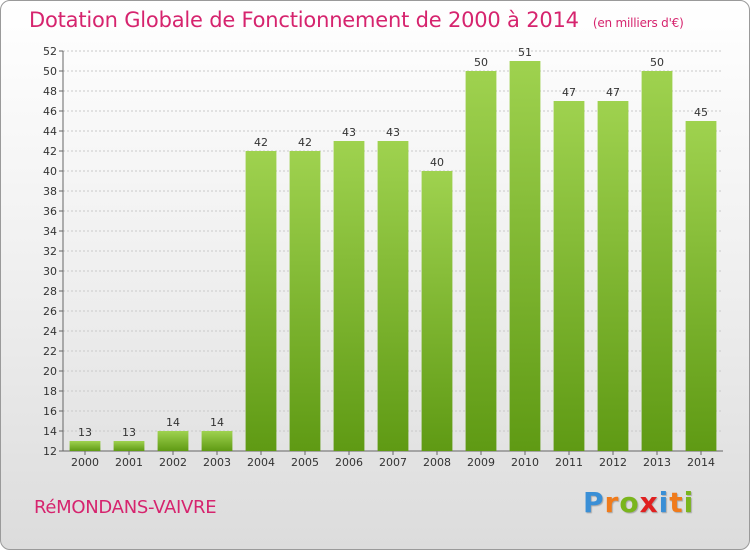  What do you see at coordinates (217, 441) in the screenshot?
I see `bar-2003` at bounding box center [217, 441].